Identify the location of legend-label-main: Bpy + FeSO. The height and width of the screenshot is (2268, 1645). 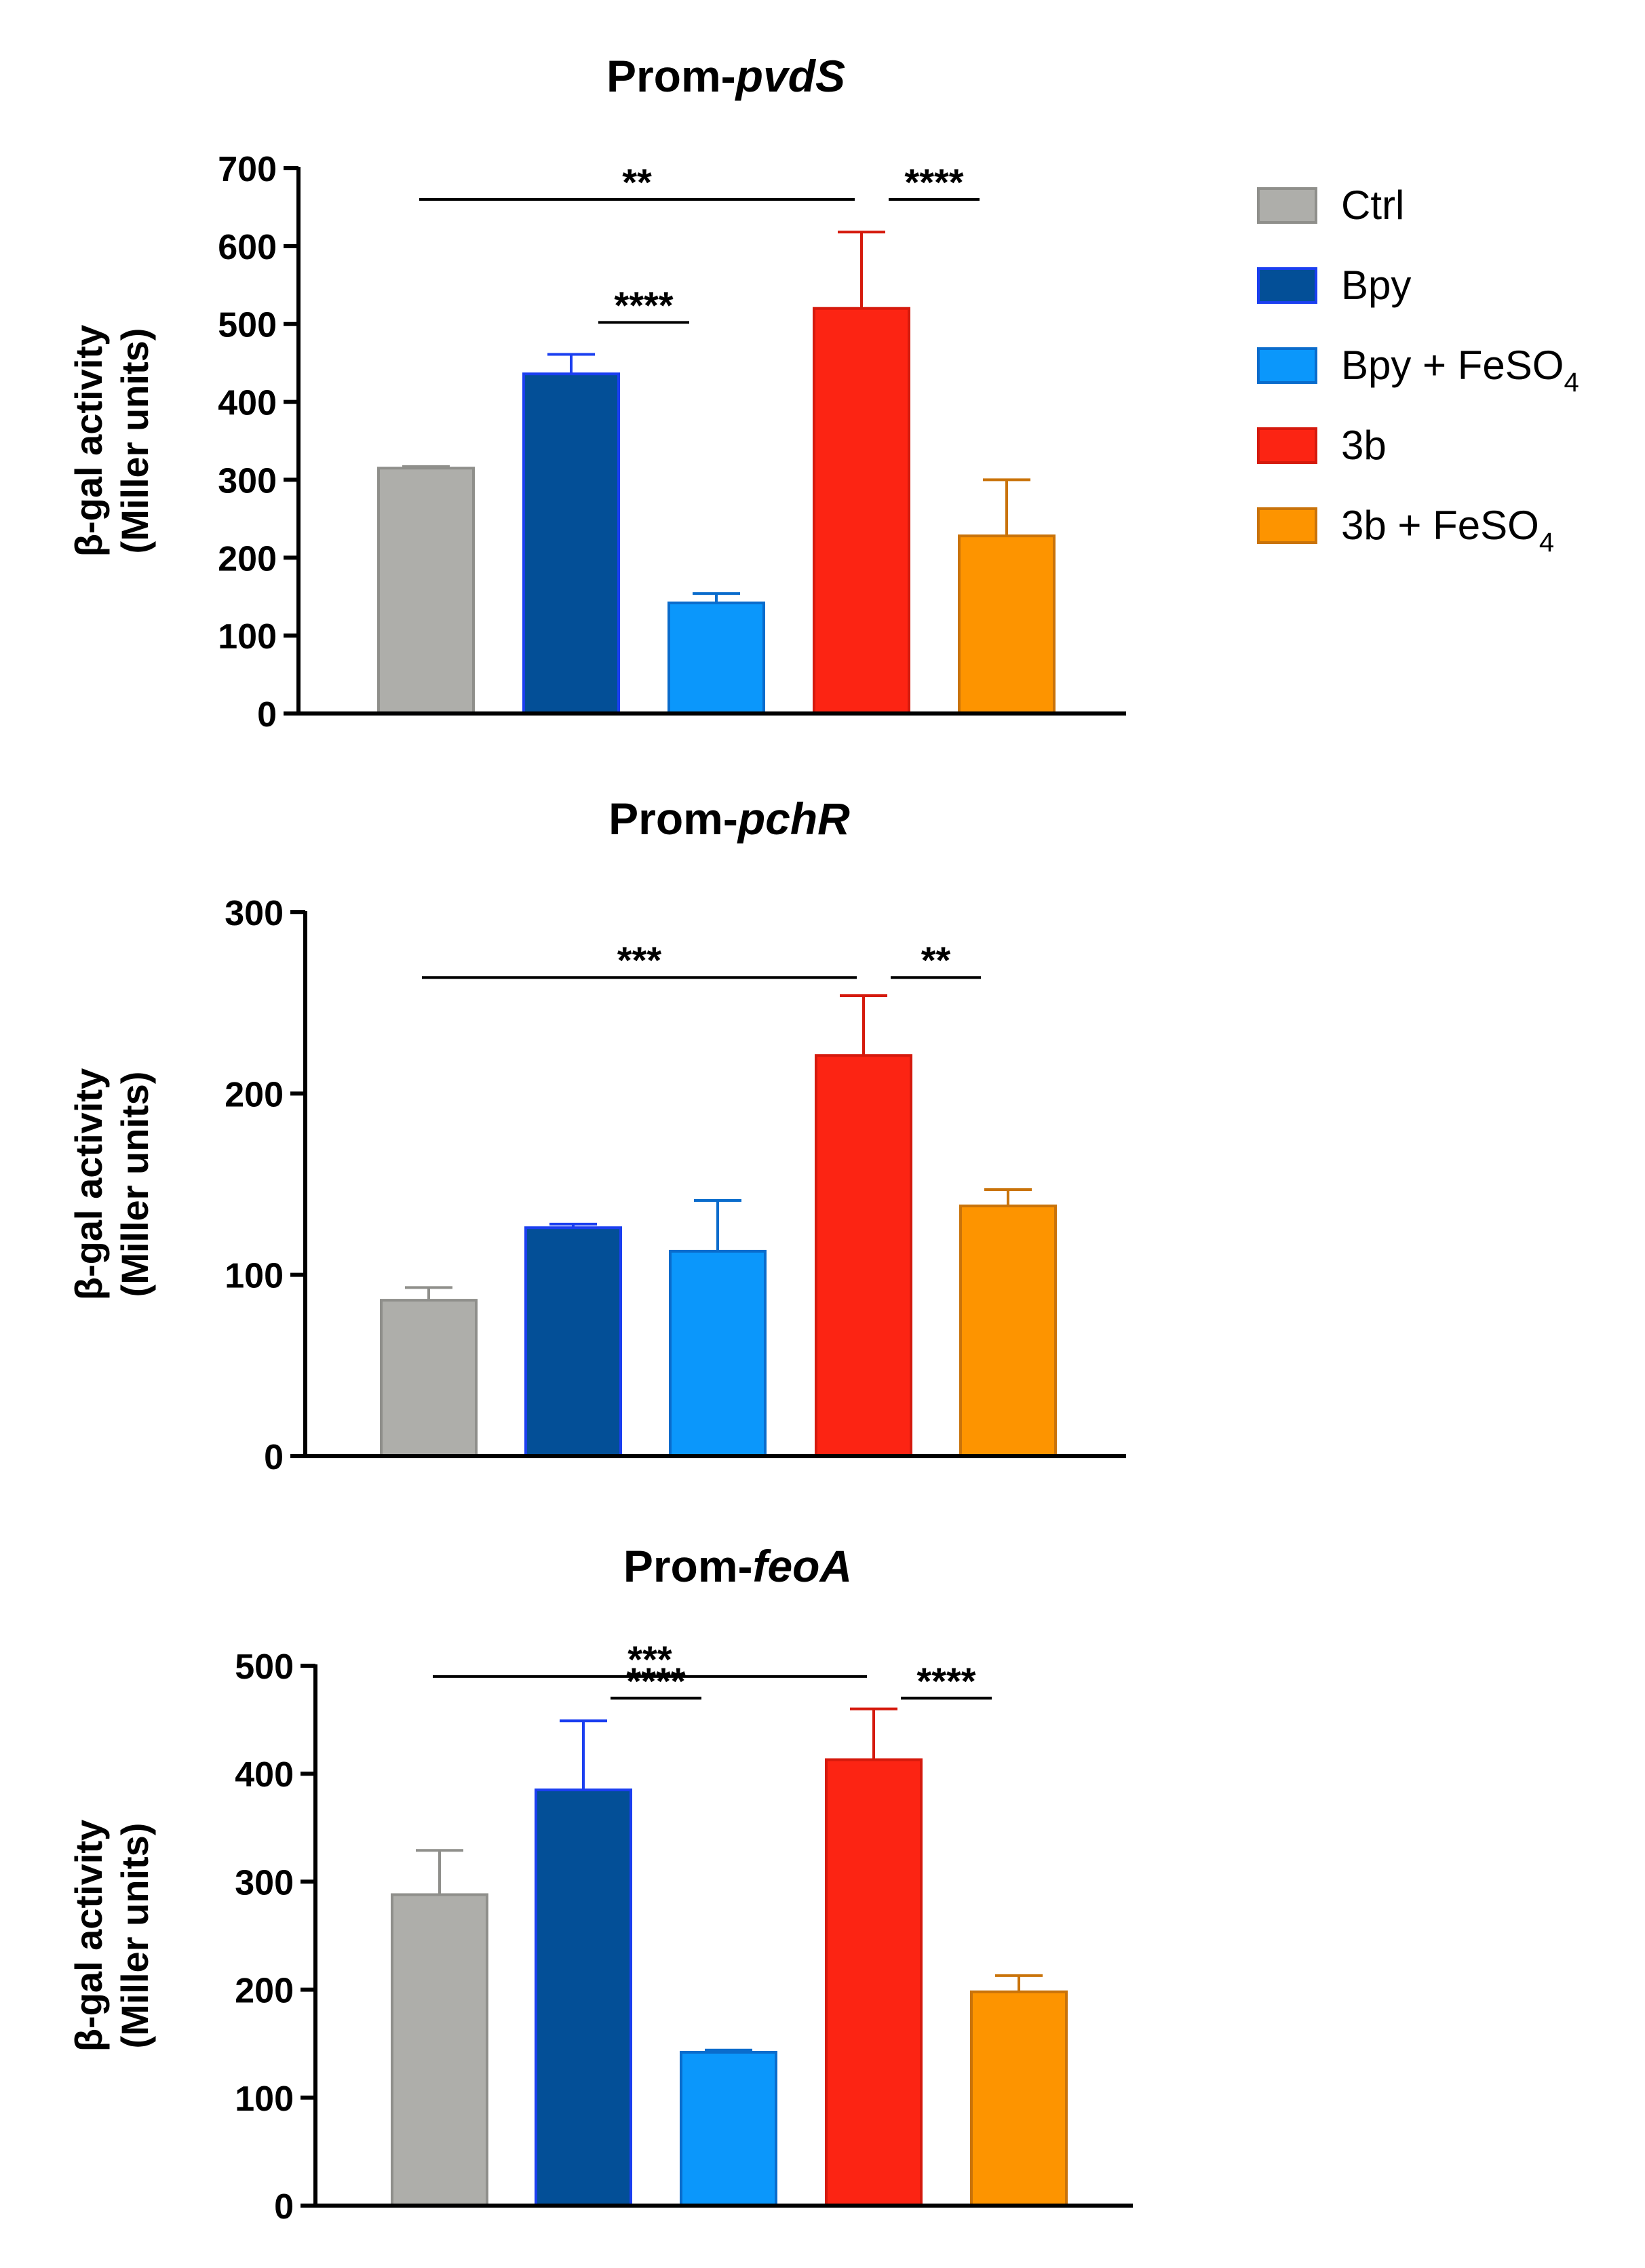
(1452, 365).